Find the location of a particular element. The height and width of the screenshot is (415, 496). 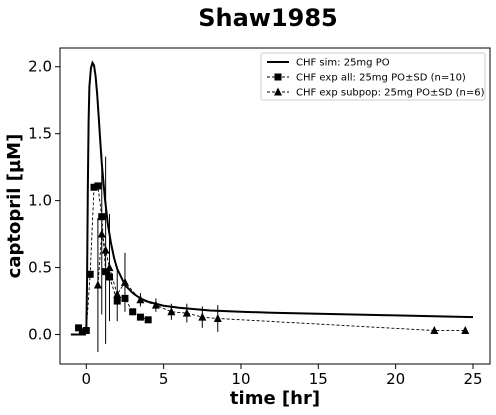

x-tick-label: 15 is located at coordinates (318, 379).